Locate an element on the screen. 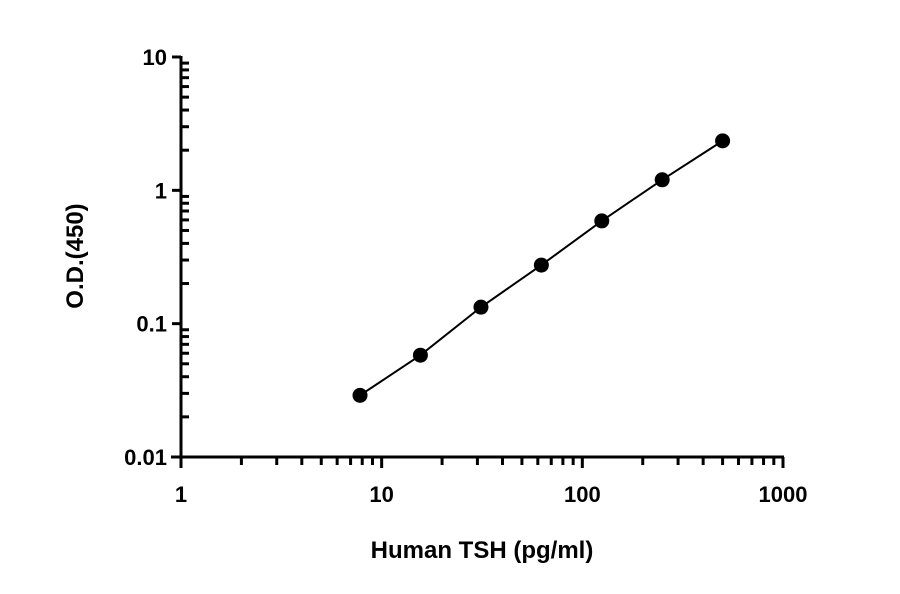 The height and width of the screenshot is (594, 900). x-tick-label: 1 is located at coordinates (181, 494).